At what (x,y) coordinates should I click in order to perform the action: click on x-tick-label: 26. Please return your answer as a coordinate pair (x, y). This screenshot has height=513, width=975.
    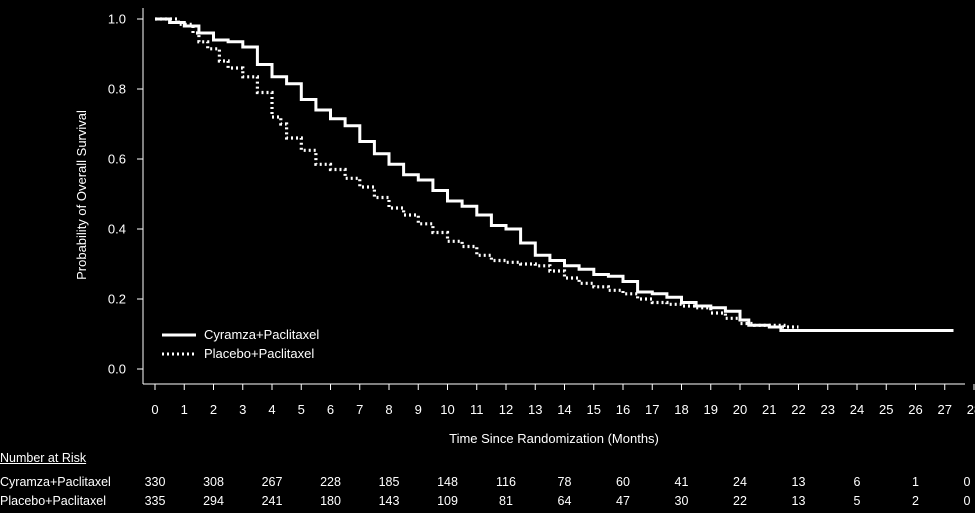
    Looking at the image, I should click on (915, 409).